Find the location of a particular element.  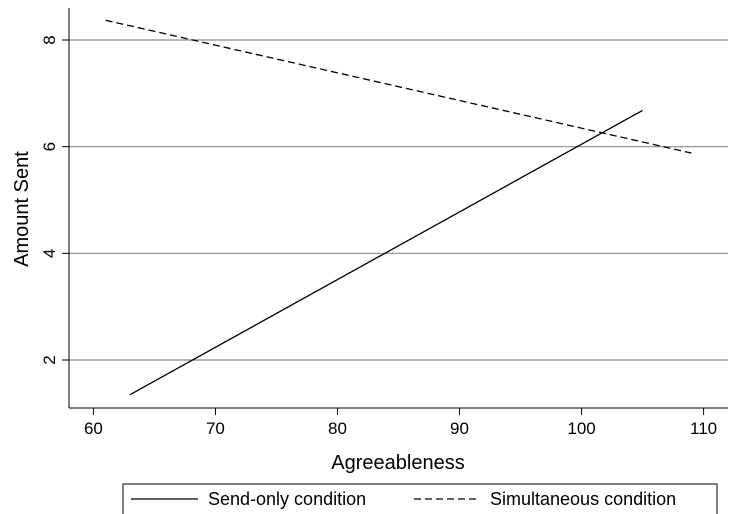

y-axis-label: Amount Sent is located at coordinates (22, 209).